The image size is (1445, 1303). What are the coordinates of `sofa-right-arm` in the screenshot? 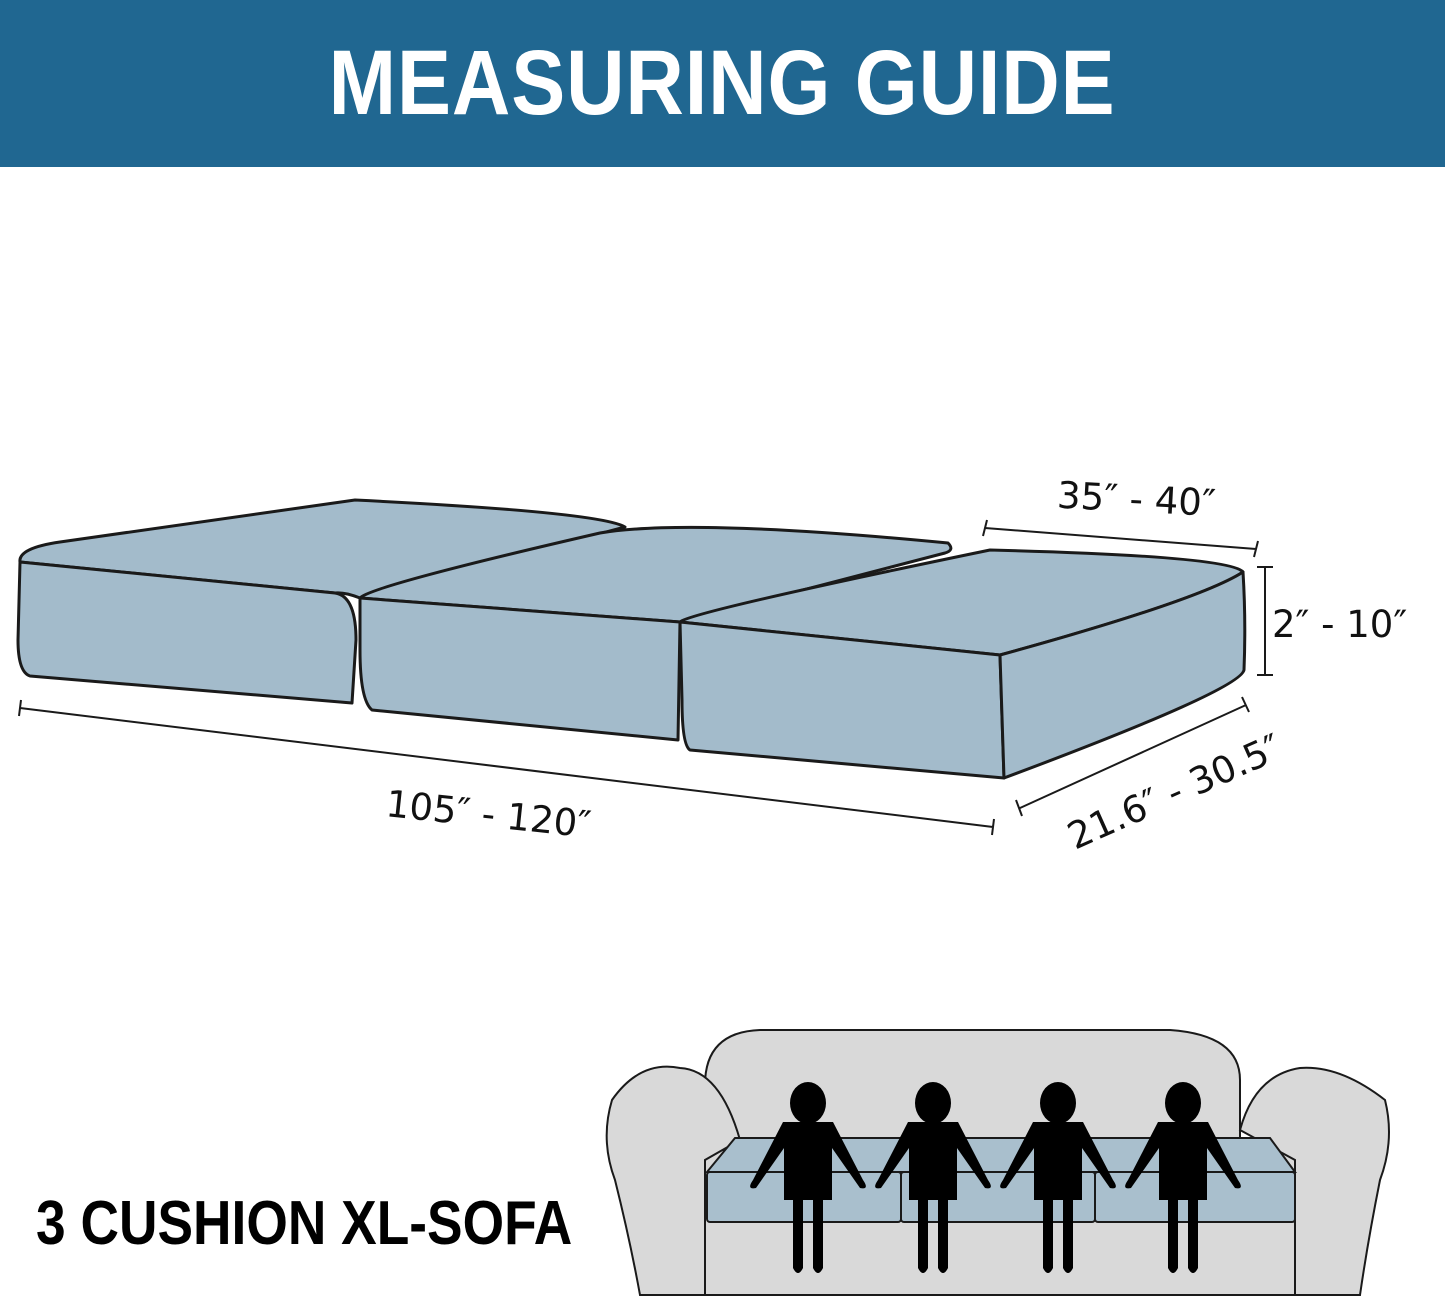 It's located at (1314, 1181).